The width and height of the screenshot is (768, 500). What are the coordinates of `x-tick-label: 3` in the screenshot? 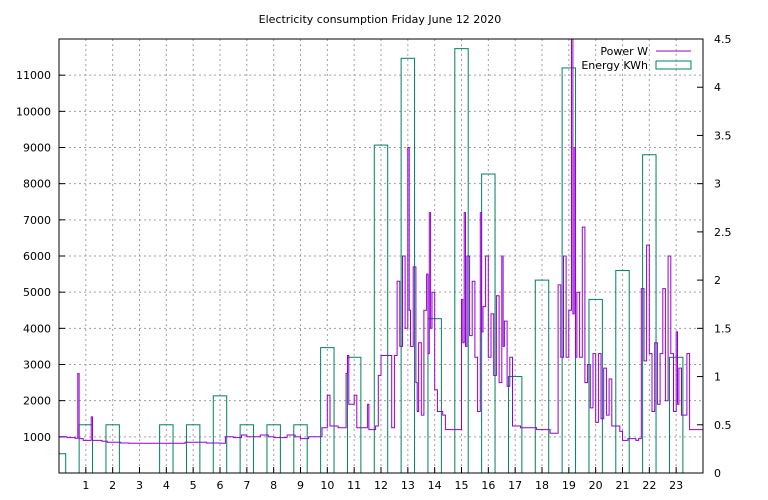 It's located at (139, 485).